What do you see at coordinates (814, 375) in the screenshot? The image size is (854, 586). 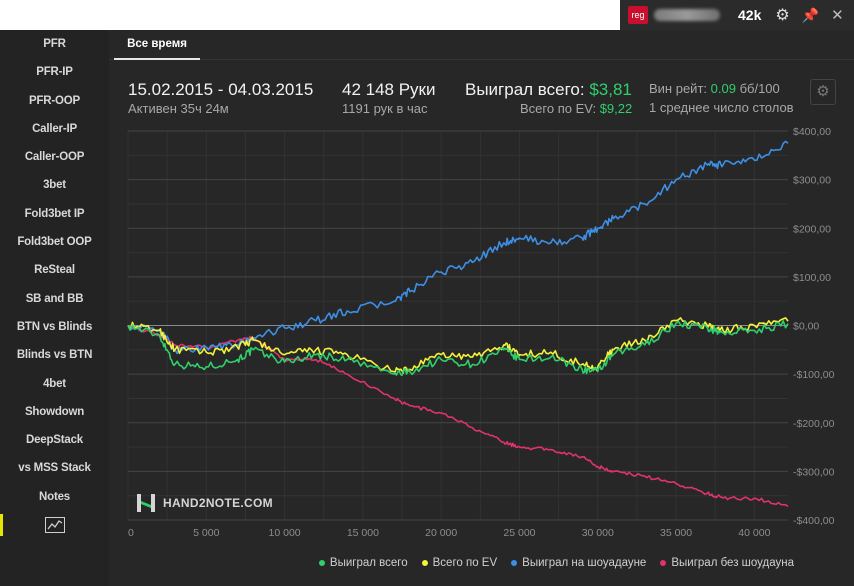 I see `y-tick-label: -$100,00` at bounding box center [814, 375].